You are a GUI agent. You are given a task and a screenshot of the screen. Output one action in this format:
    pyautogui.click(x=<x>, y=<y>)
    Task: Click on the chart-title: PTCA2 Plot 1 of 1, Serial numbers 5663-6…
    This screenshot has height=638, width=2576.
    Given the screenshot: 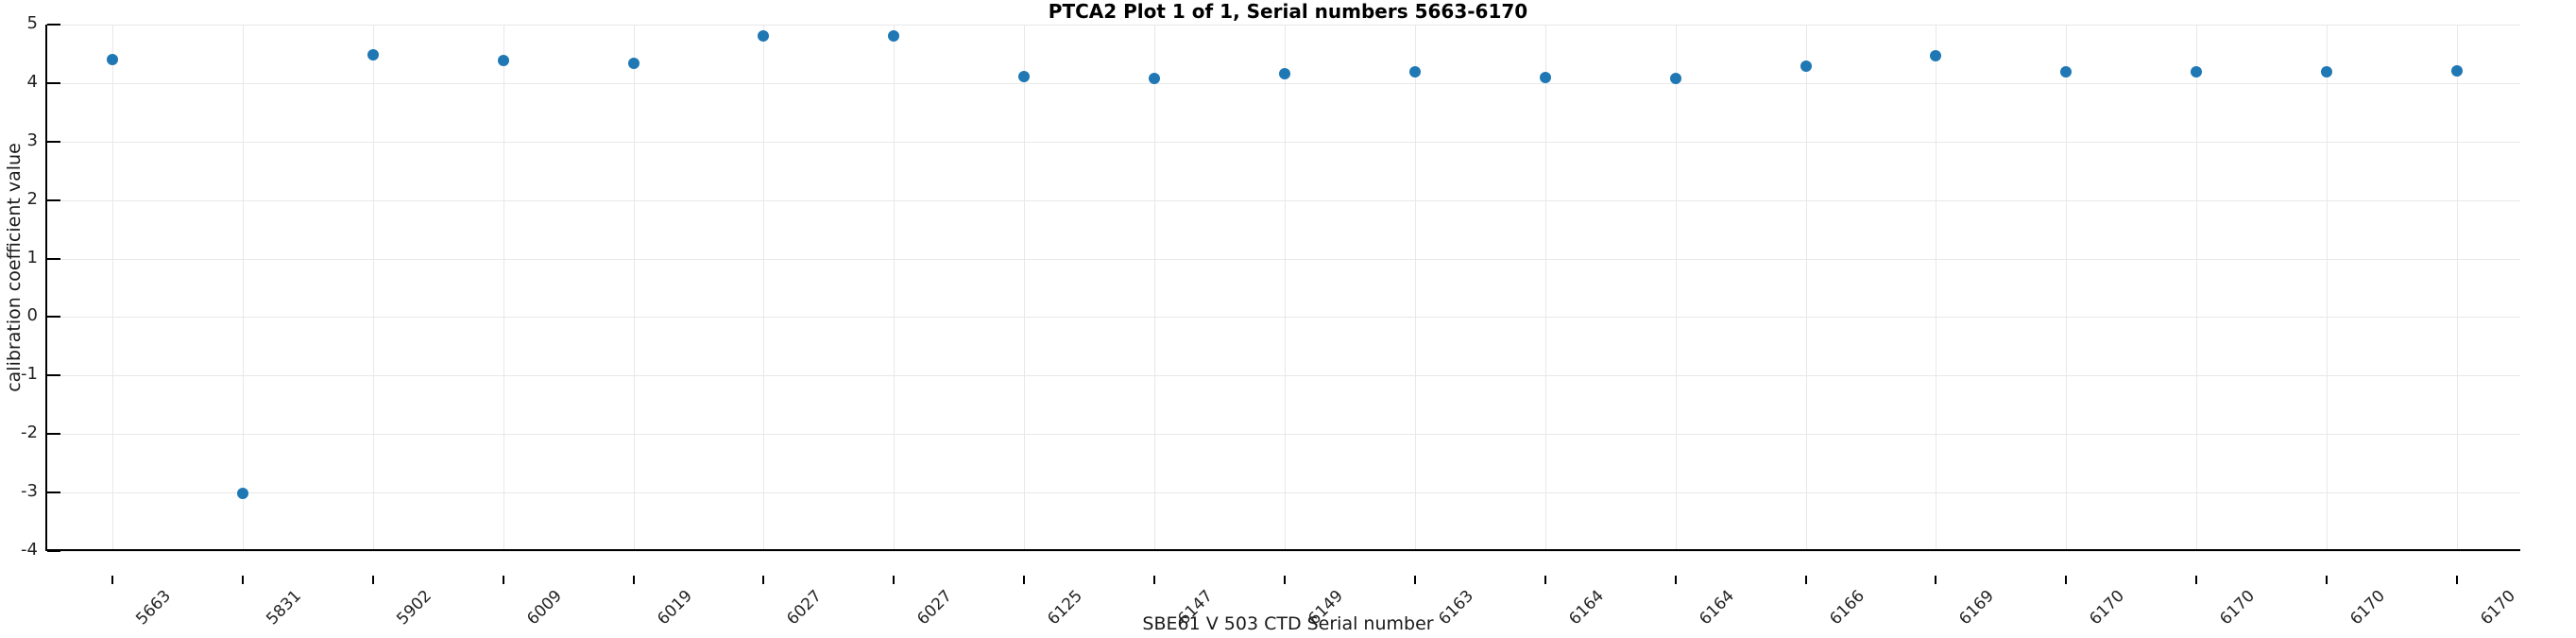 What is the action you would take?
    pyautogui.click(x=1288, y=11)
    